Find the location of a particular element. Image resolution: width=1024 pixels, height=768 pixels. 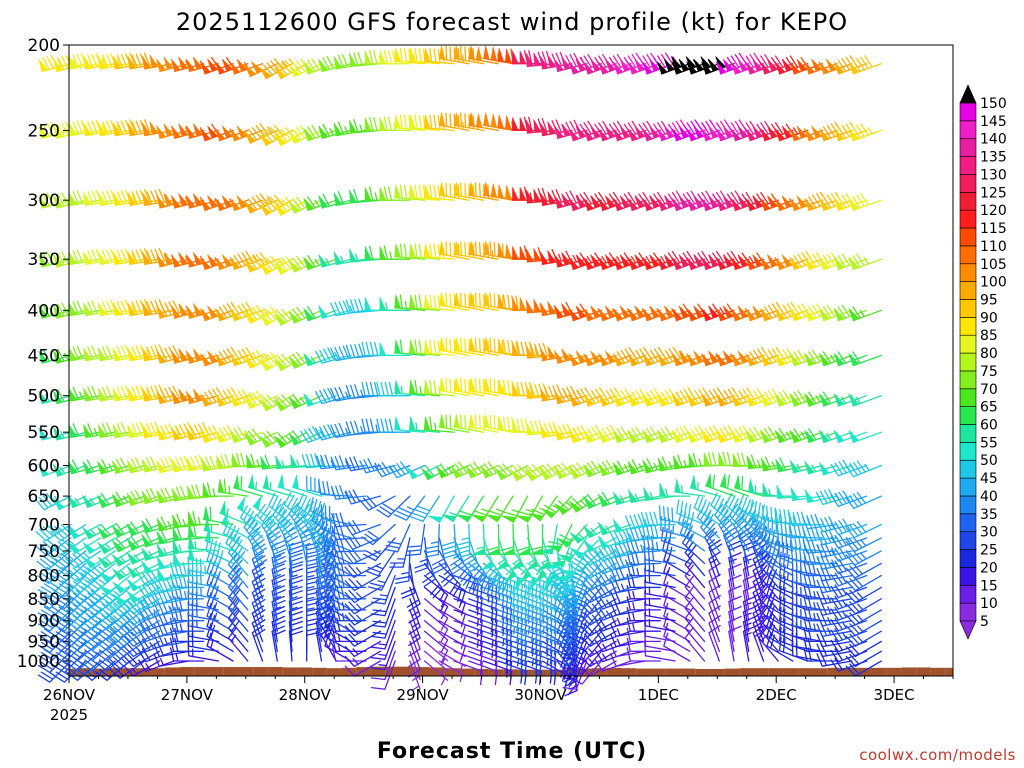

colorbar-tick-label: 145 is located at coordinates (993, 122).